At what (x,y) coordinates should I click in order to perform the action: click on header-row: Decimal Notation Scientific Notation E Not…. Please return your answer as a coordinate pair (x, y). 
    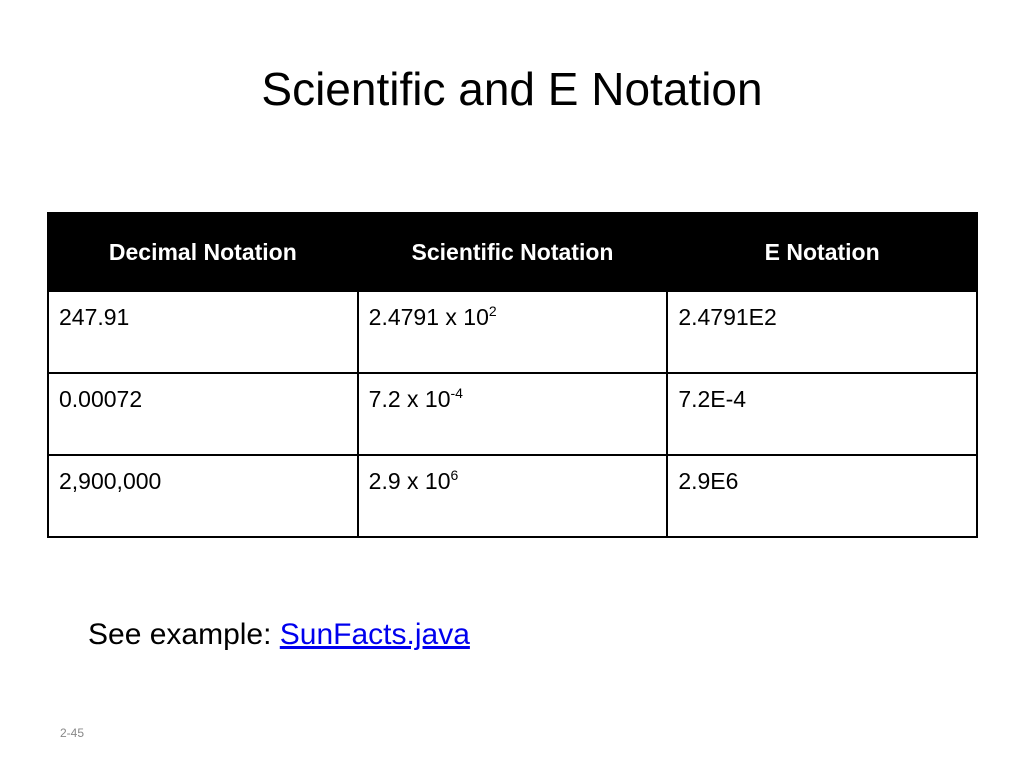
    Looking at the image, I should click on (512, 252).